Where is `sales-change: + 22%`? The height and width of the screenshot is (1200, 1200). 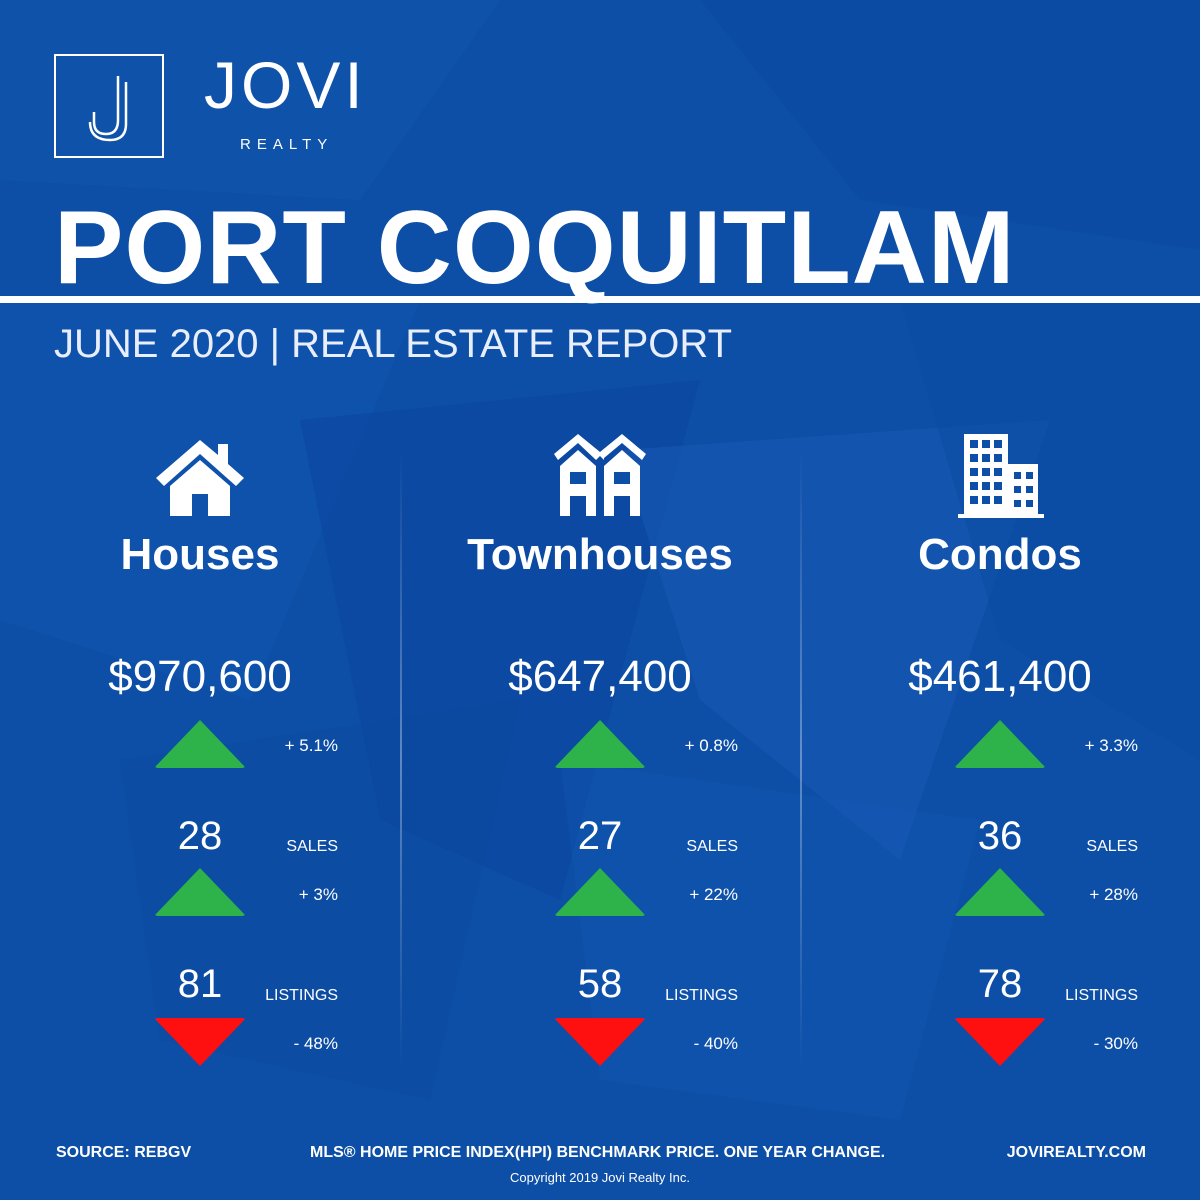 sales-change: + 22% is located at coordinates (713, 894).